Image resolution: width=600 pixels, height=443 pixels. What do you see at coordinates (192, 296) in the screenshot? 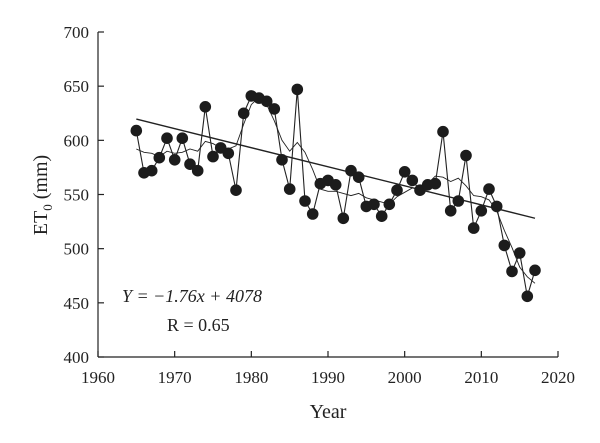
I see `regression-equation: Y = −1.76x + 4078` at bounding box center [192, 296].